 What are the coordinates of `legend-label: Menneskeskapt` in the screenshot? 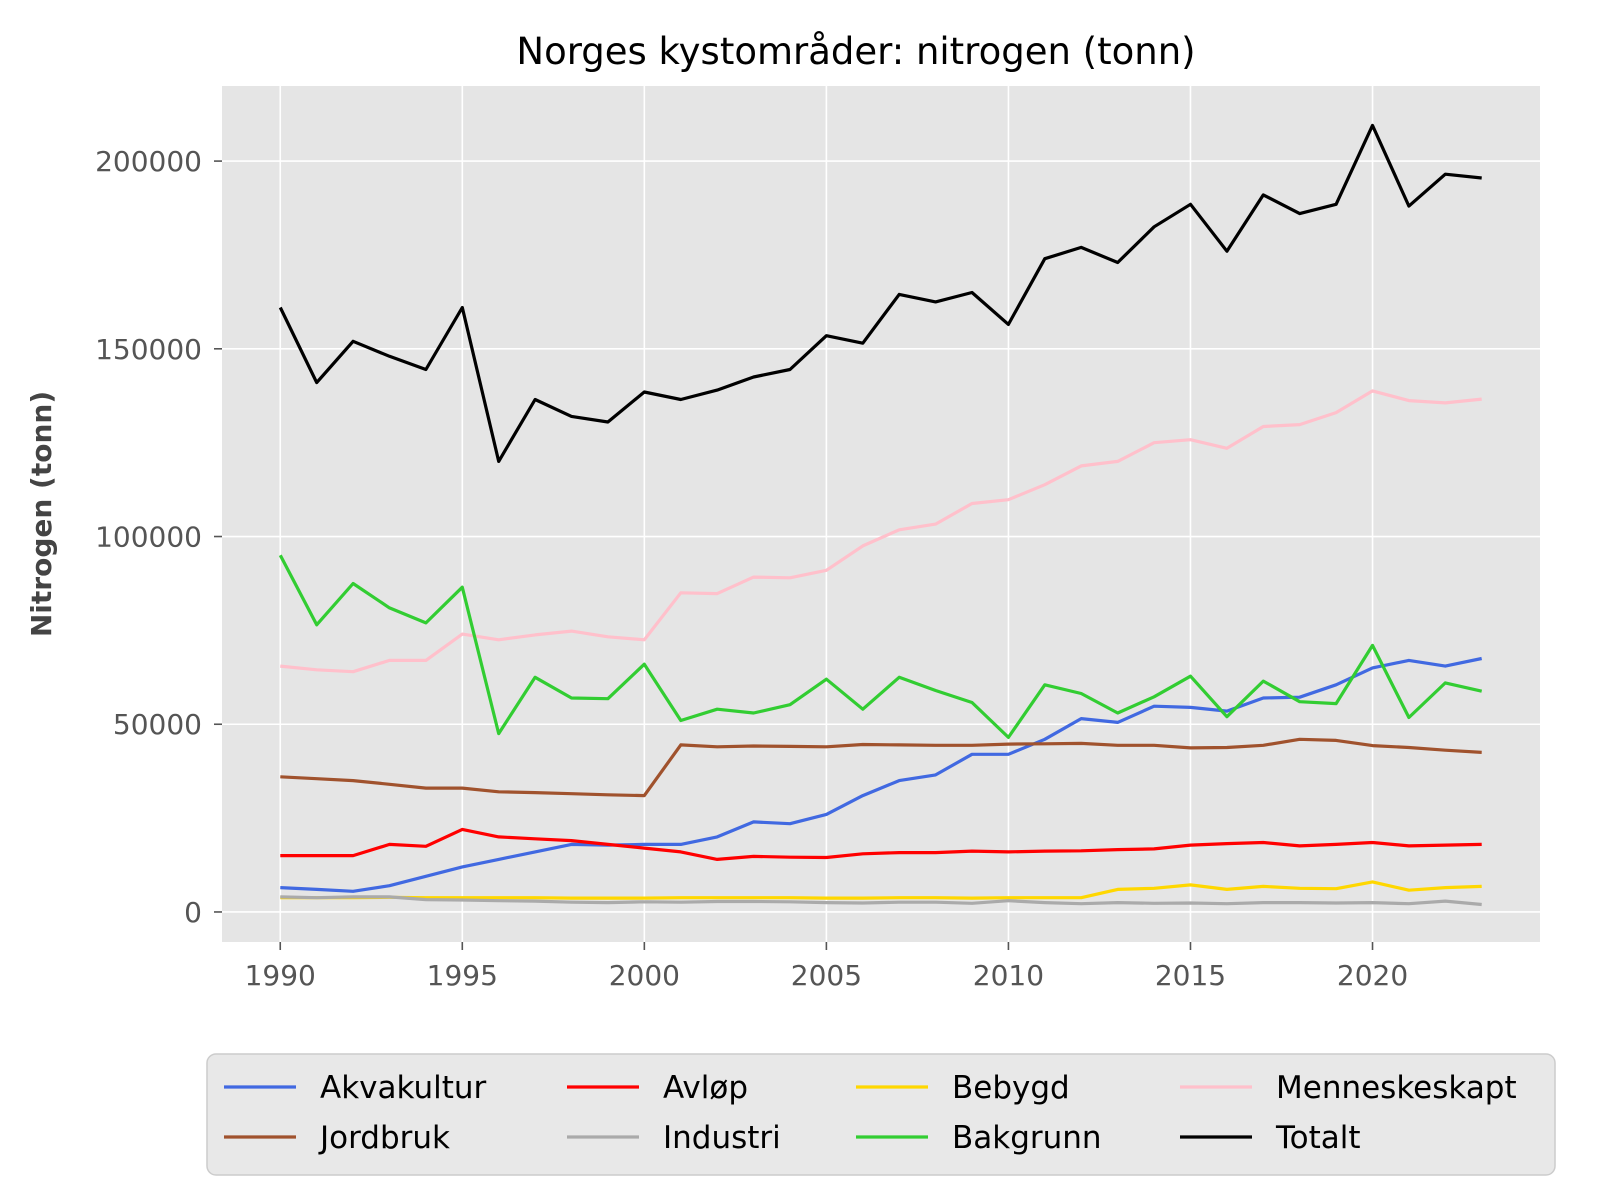 It's located at (1396, 1088).